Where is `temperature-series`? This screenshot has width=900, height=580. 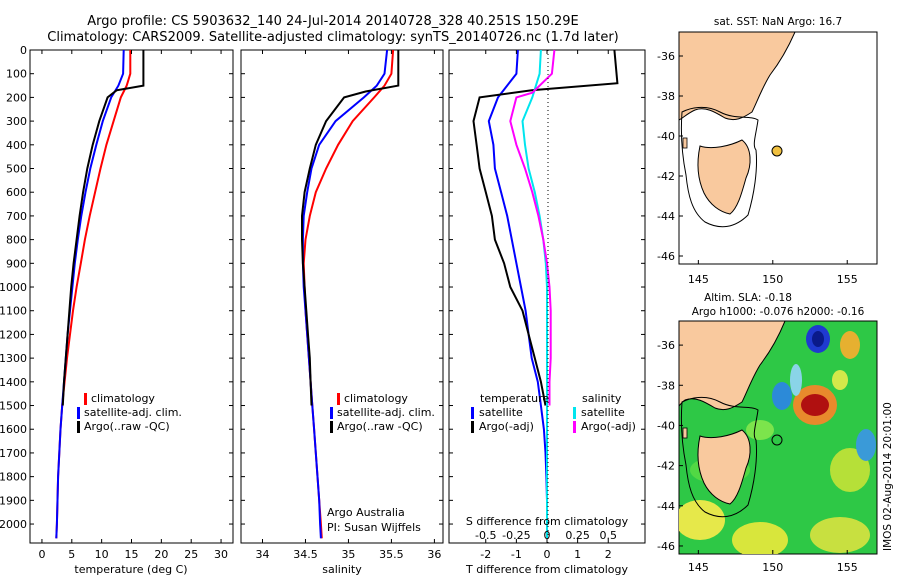
temperature-series is located at coordinates (100, 294).